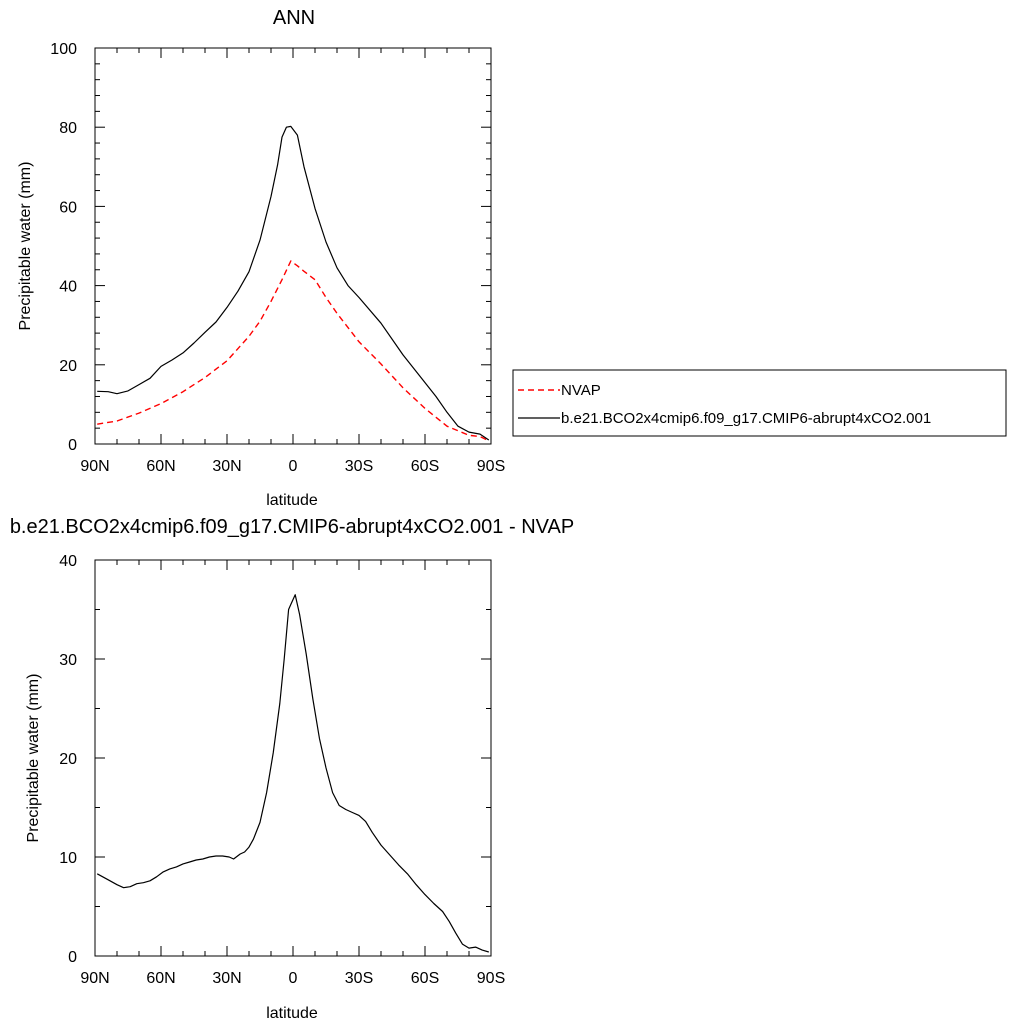 The image size is (1024, 1024). Describe the element at coordinates (359, 466) in the screenshot. I see `top-x-tick-label: 30S` at that location.